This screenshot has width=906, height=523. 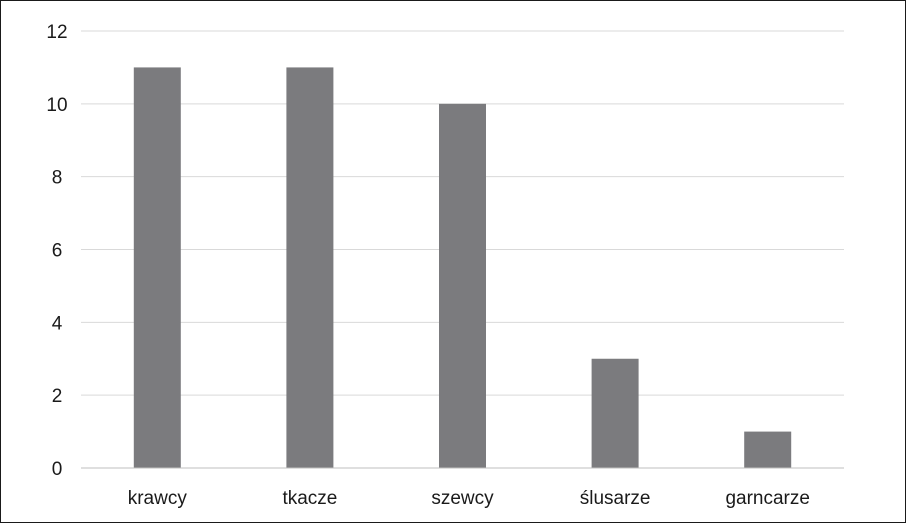 What do you see at coordinates (57, 396) in the screenshot?
I see `y-tick-label: 2` at bounding box center [57, 396].